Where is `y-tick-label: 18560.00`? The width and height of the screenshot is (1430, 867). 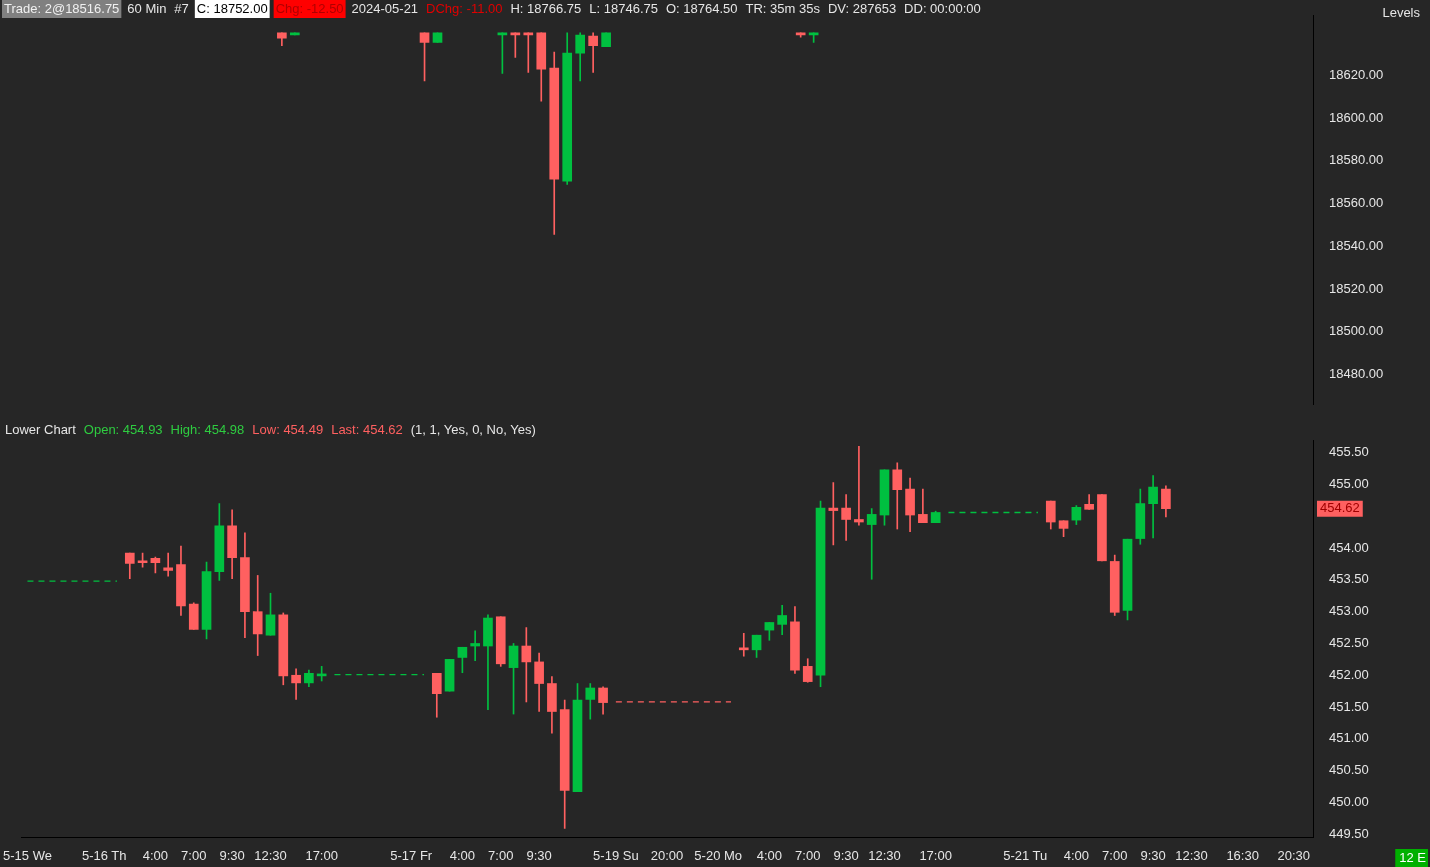 y-tick-label: 18560.00 is located at coordinates (1356, 203).